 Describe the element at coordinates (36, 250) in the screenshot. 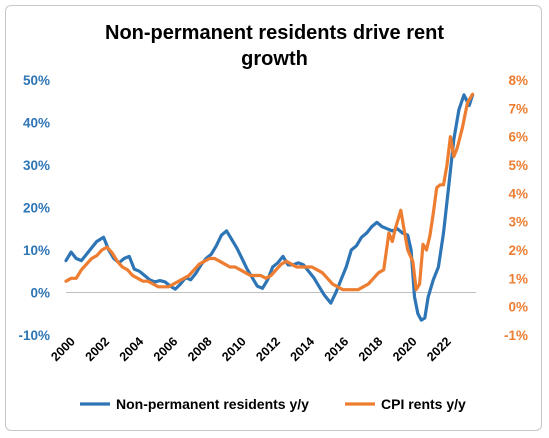

I see `left-tick-label: 10%` at that location.